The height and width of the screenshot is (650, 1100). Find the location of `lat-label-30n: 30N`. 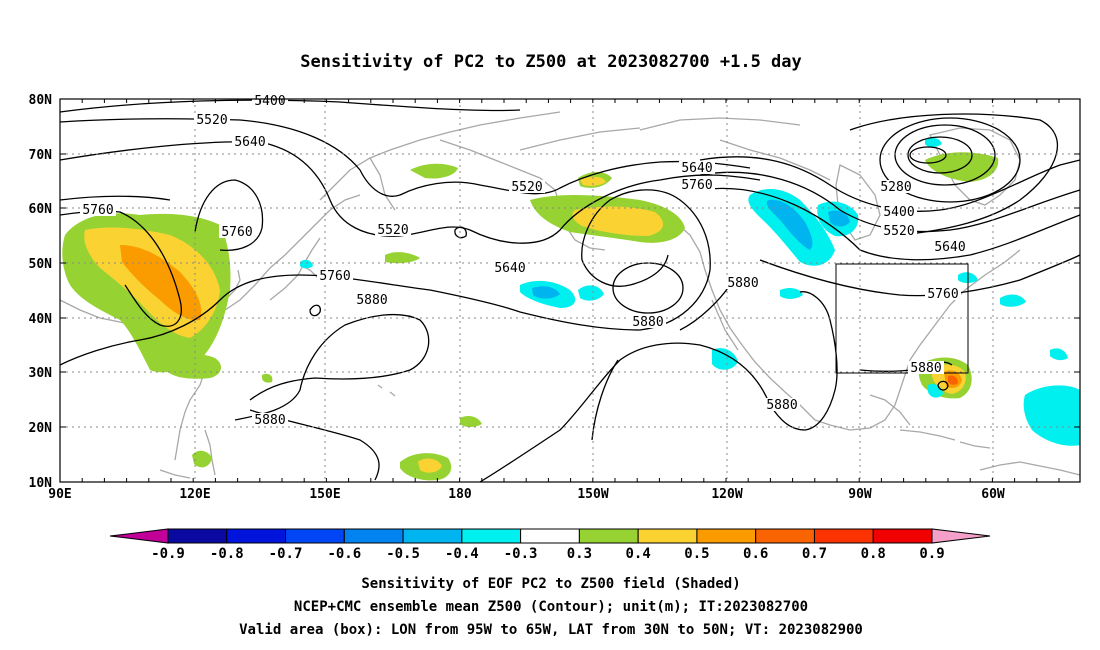

lat-label-30n: 30N is located at coordinates (41, 373).